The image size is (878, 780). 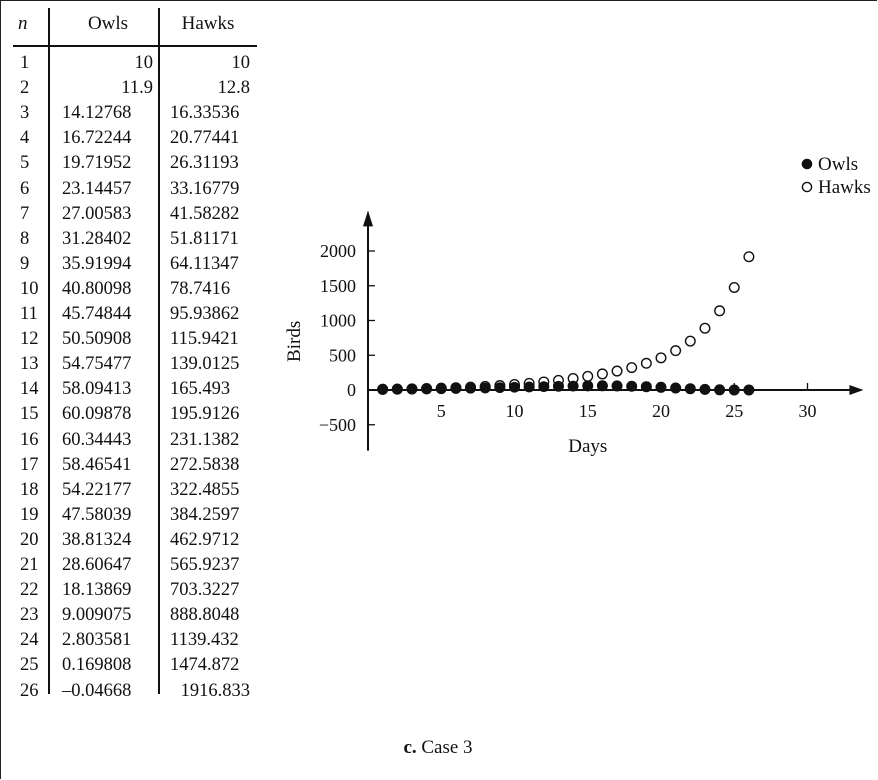 I want to click on cell-hawks: 195.9126, so click(x=205, y=414).